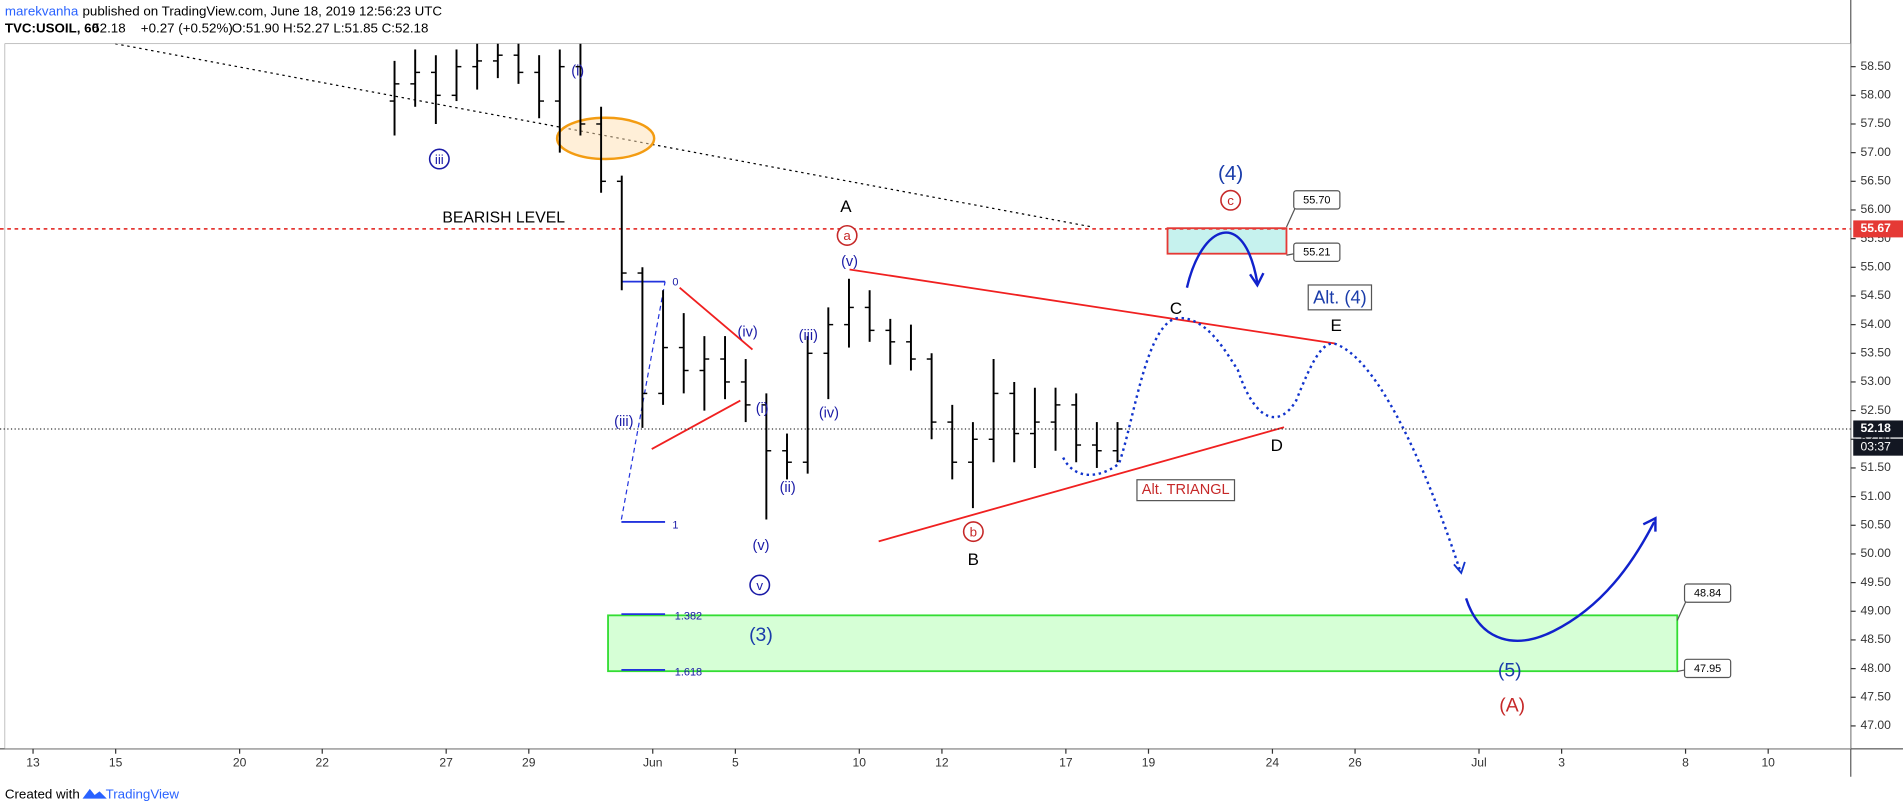 This screenshot has height=812, width=1903. What do you see at coordinates (1876, 181) in the screenshot?
I see `y-tick-label: 56.50` at bounding box center [1876, 181].